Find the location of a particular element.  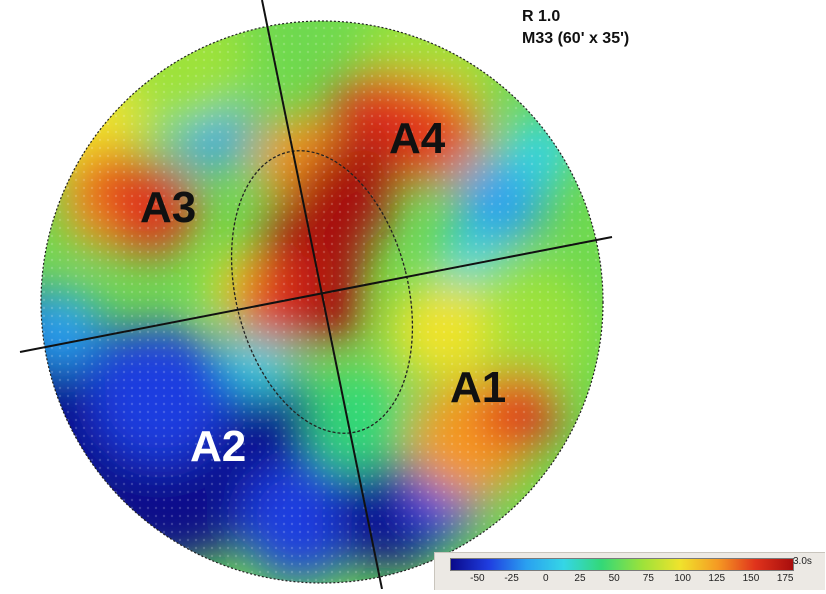

region-label-a4: A4 is located at coordinates (417, 138).